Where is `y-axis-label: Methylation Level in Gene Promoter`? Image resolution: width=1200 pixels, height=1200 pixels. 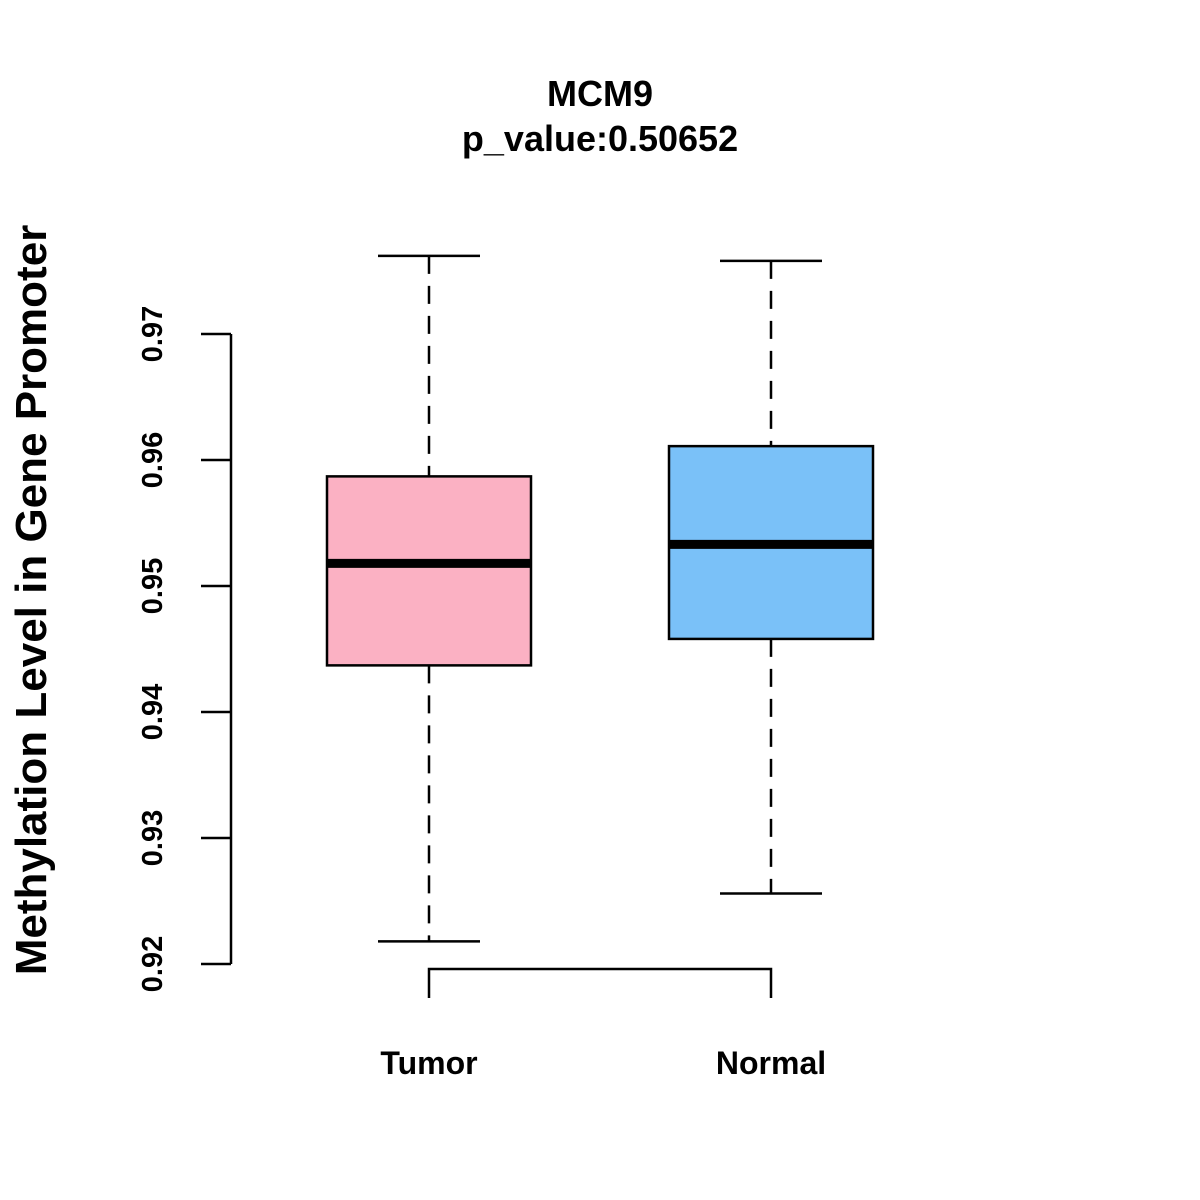 y-axis-label: Methylation Level in Gene Promoter is located at coordinates (31, 600).